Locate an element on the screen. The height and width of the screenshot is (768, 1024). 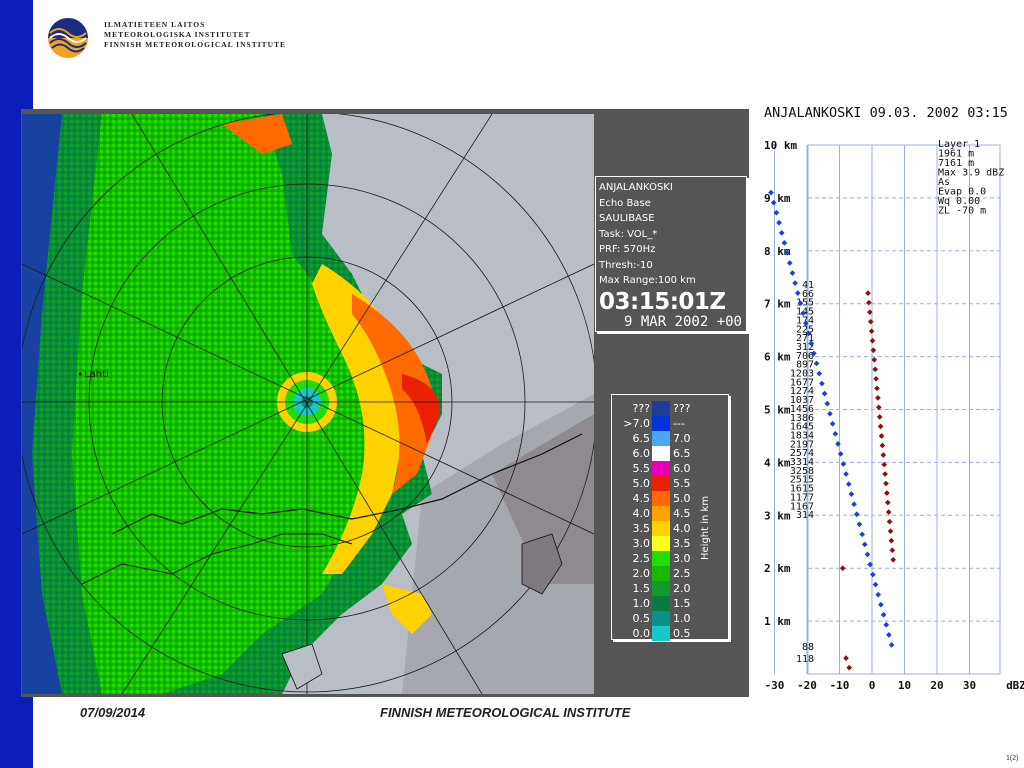
legend-upper-value: 4.5 is located at coordinates (682, 513).